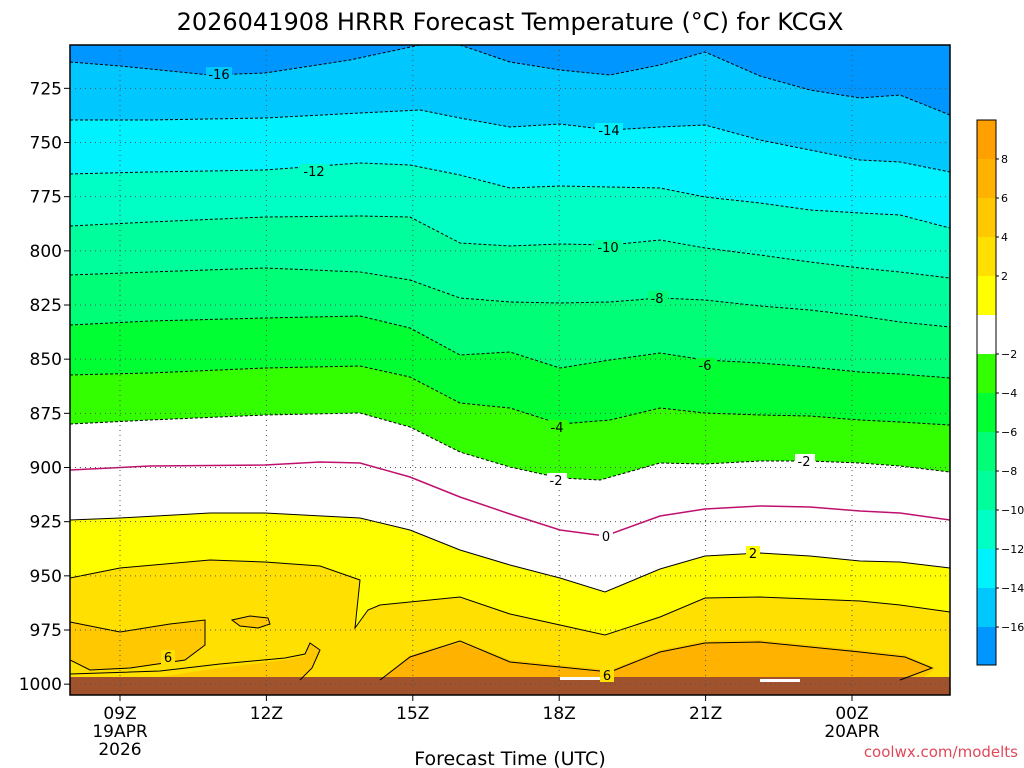 The image size is (1024, 768). Describe the element at coordinates (1004, 276) in the screenshot. I see `colorbar-label: 2` at that location.